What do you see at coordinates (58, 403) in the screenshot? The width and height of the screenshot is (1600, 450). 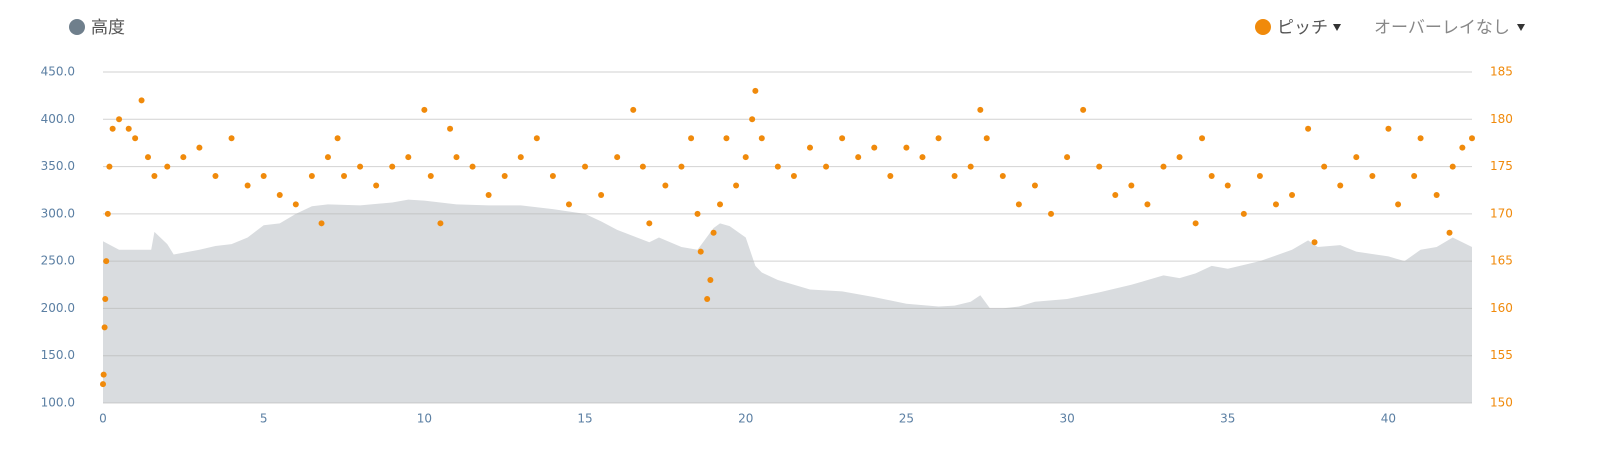 I see `y-tick-label: 100.0` at bounding box center [58, 403].